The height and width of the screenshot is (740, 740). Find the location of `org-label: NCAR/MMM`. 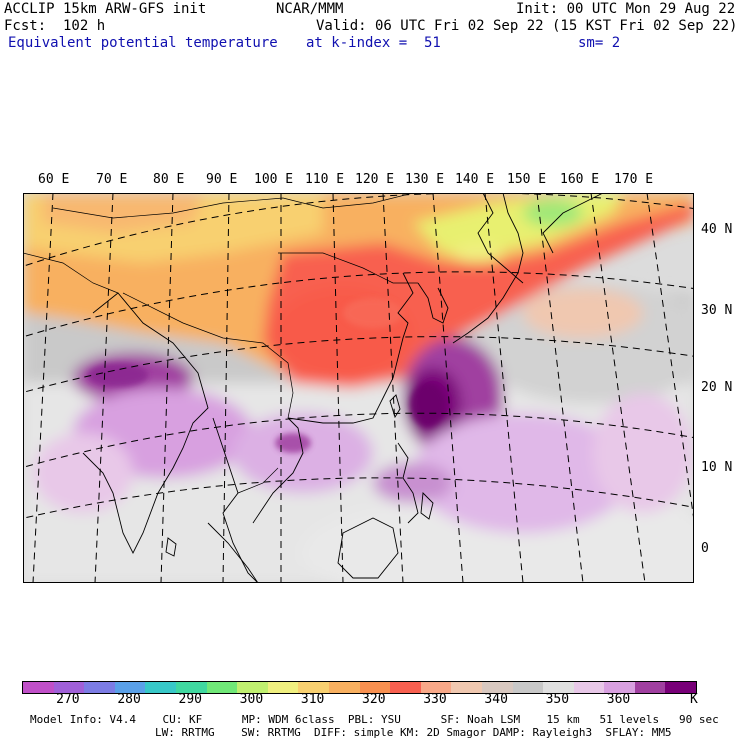

org-label: NCAR/MMM is located at coordinates (310, 9).